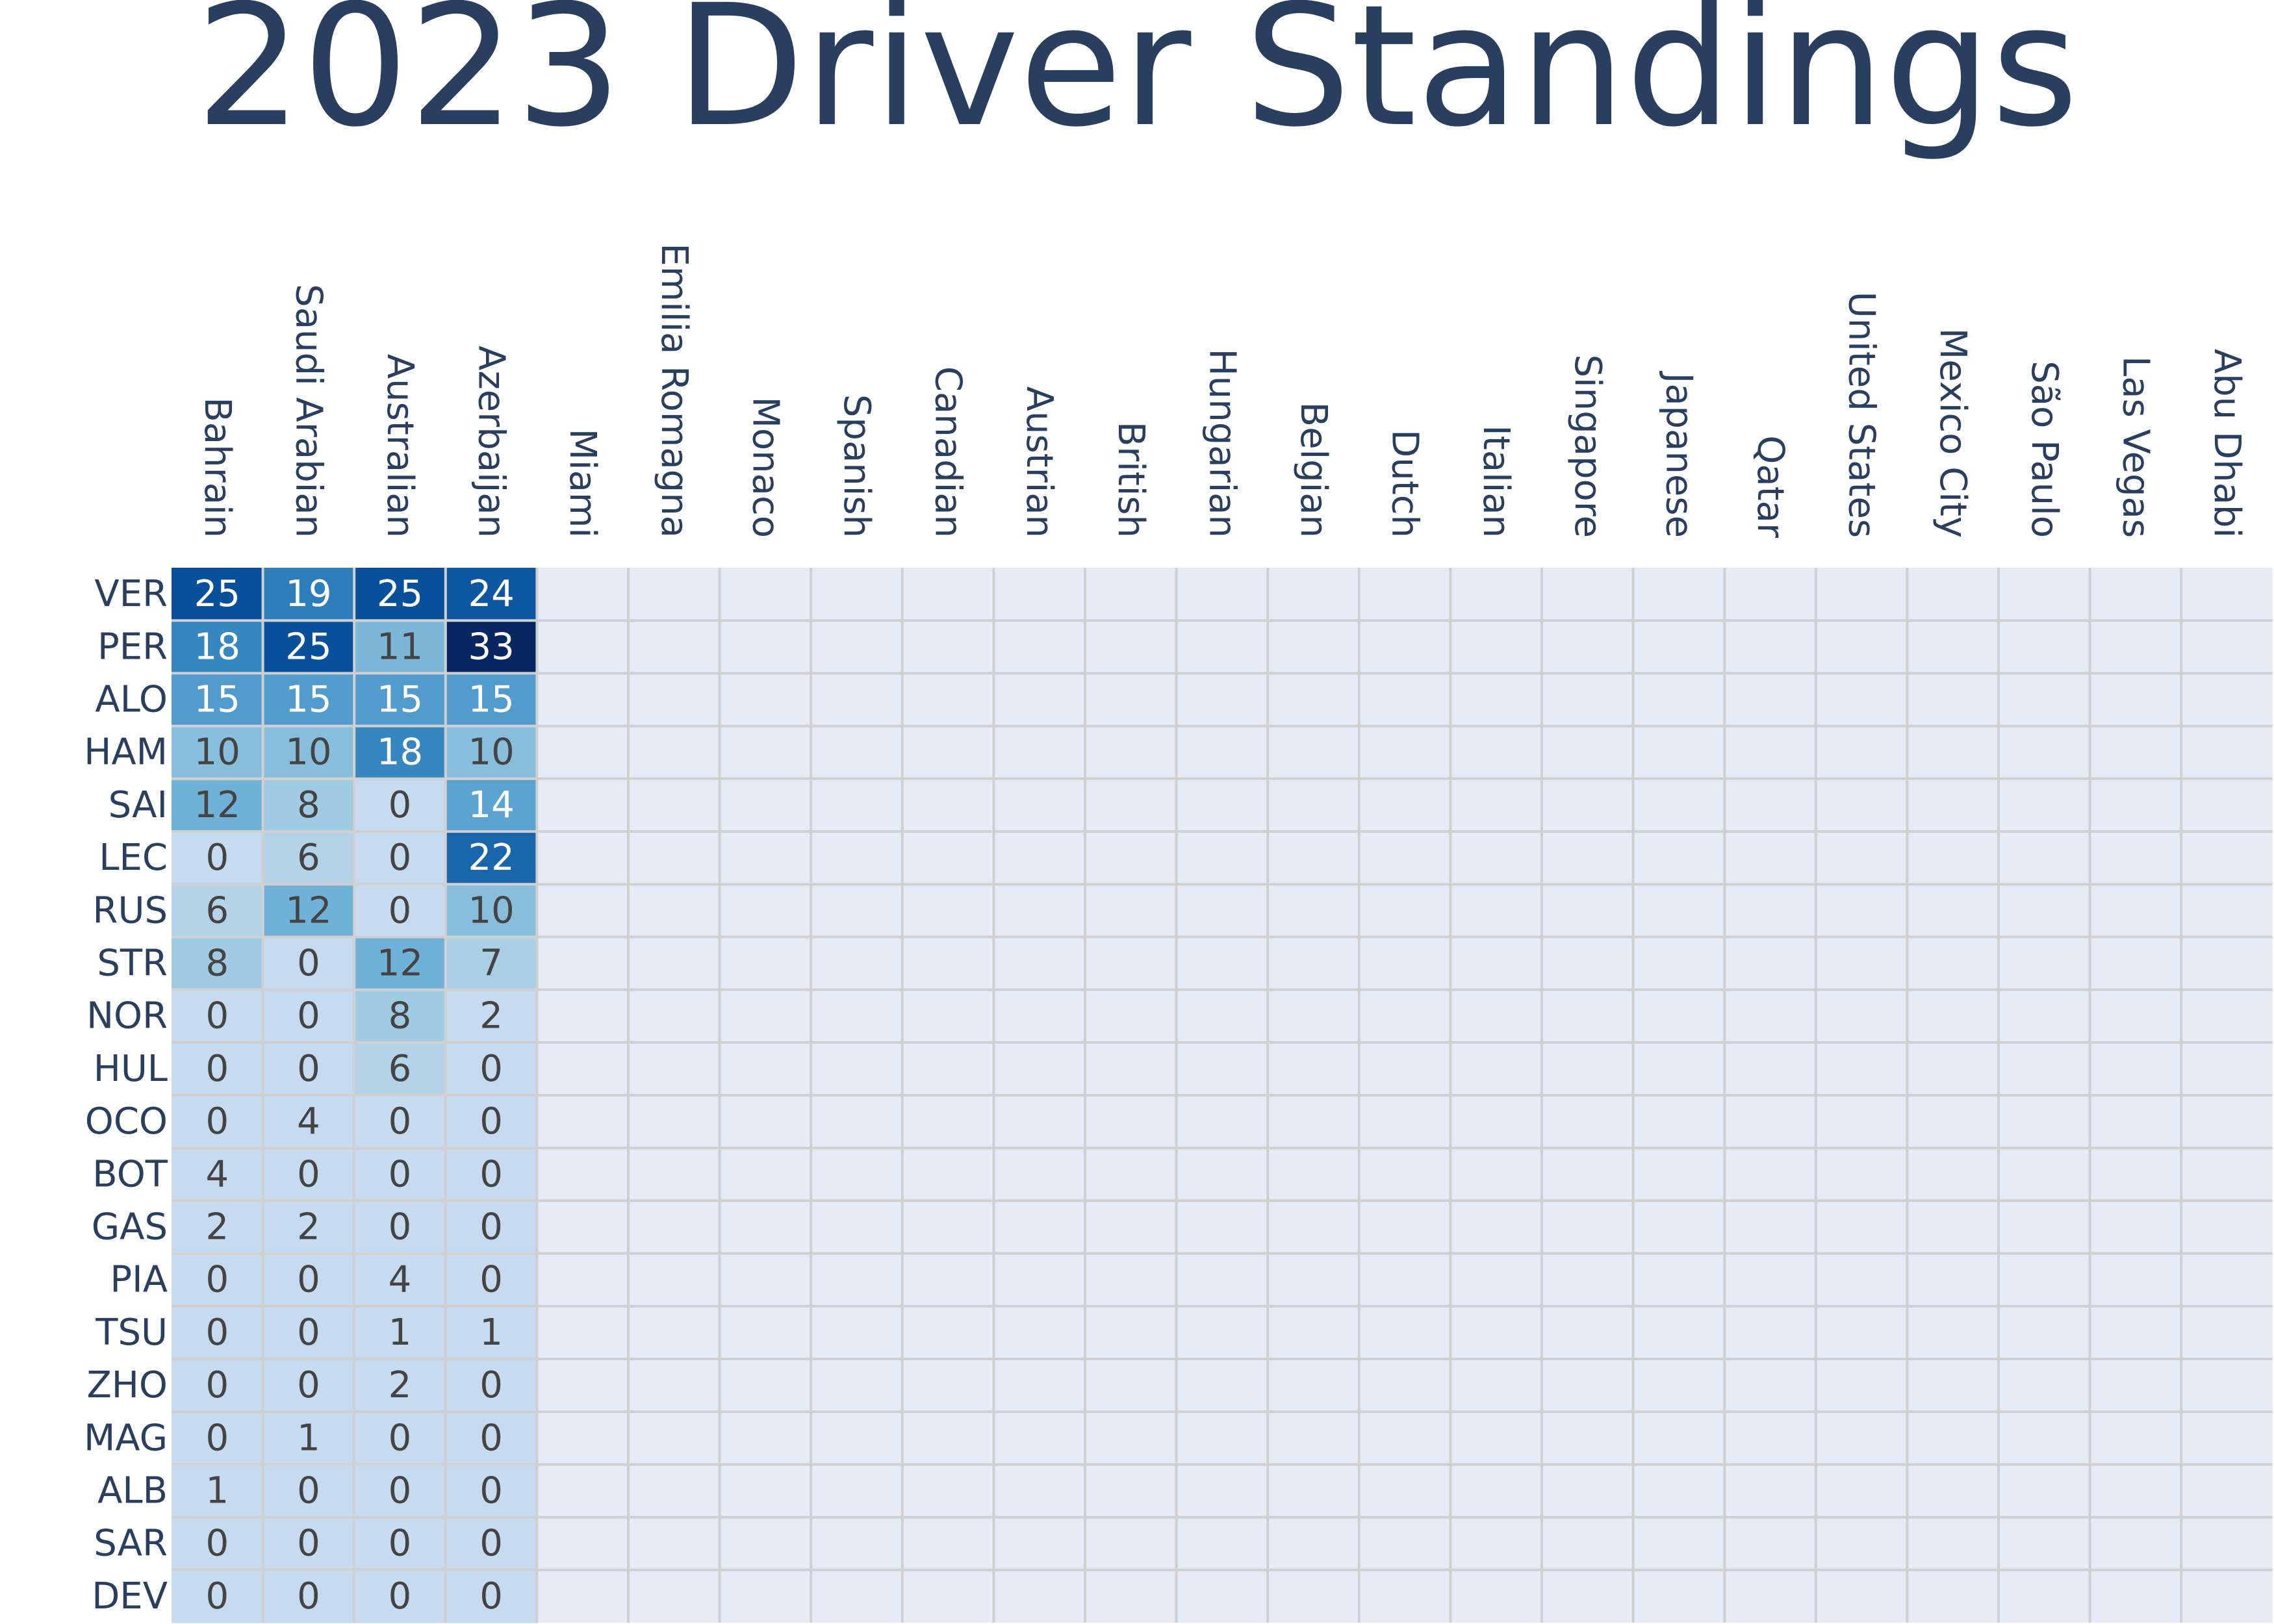  Describe the element at coordinates (857, 466) in the screenshot. I see `column-label: Spanish` at that location.